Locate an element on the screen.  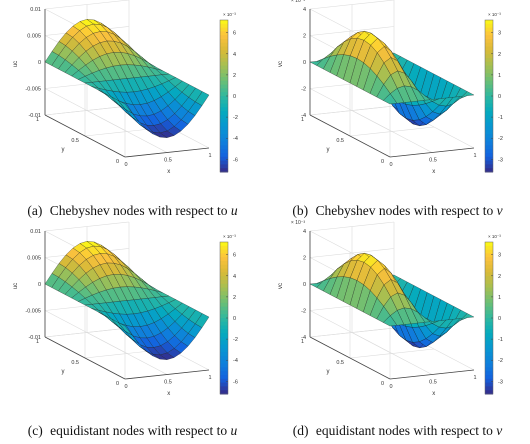
caption-c-label: (c) is located at coordinates (35, 430).